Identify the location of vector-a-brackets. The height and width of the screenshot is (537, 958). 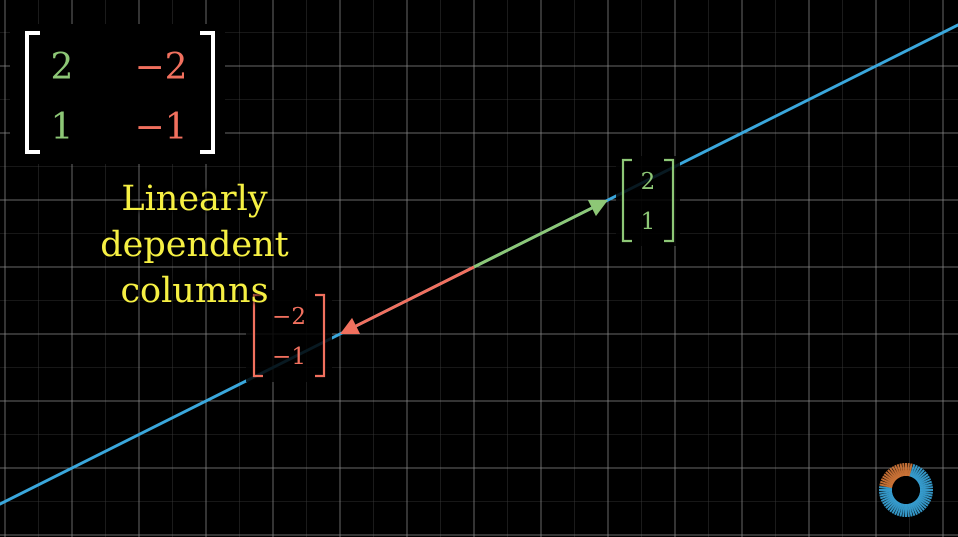
(648, 200).